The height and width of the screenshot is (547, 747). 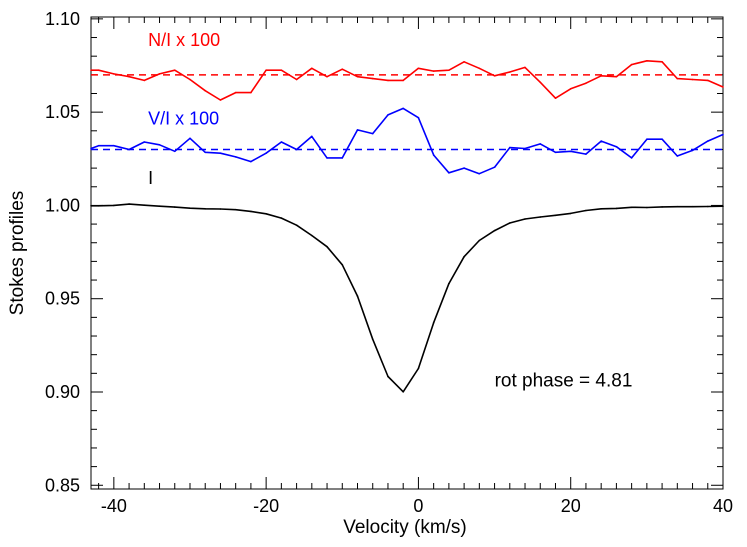 What do you see at coordinates (184, 109) in the screenshot?
I see `series-labels: N/I x 100 V/I x 100 I` at bounding box center [184, 109].